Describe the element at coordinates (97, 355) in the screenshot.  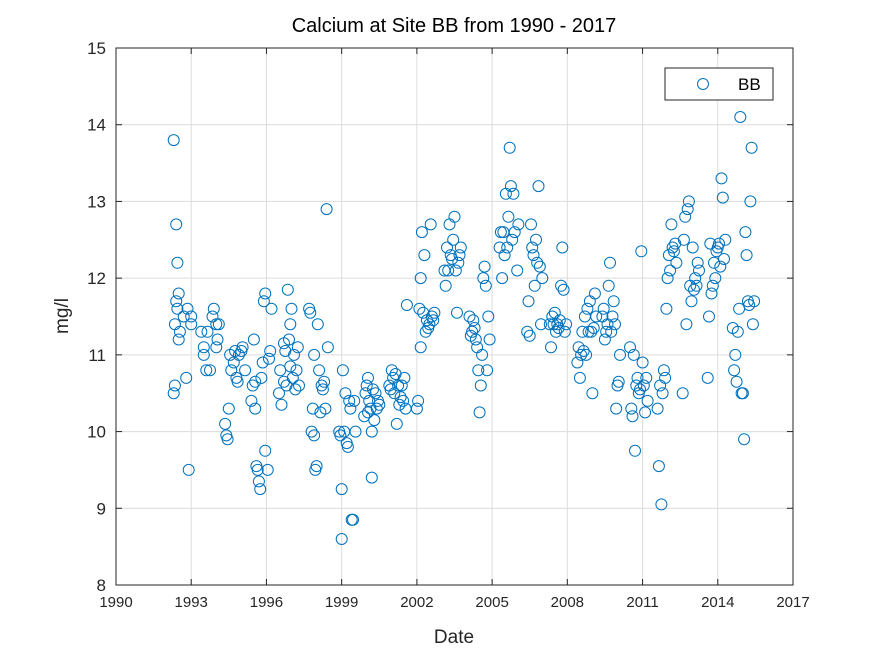
I see `y-tick-label: 11` at that location.